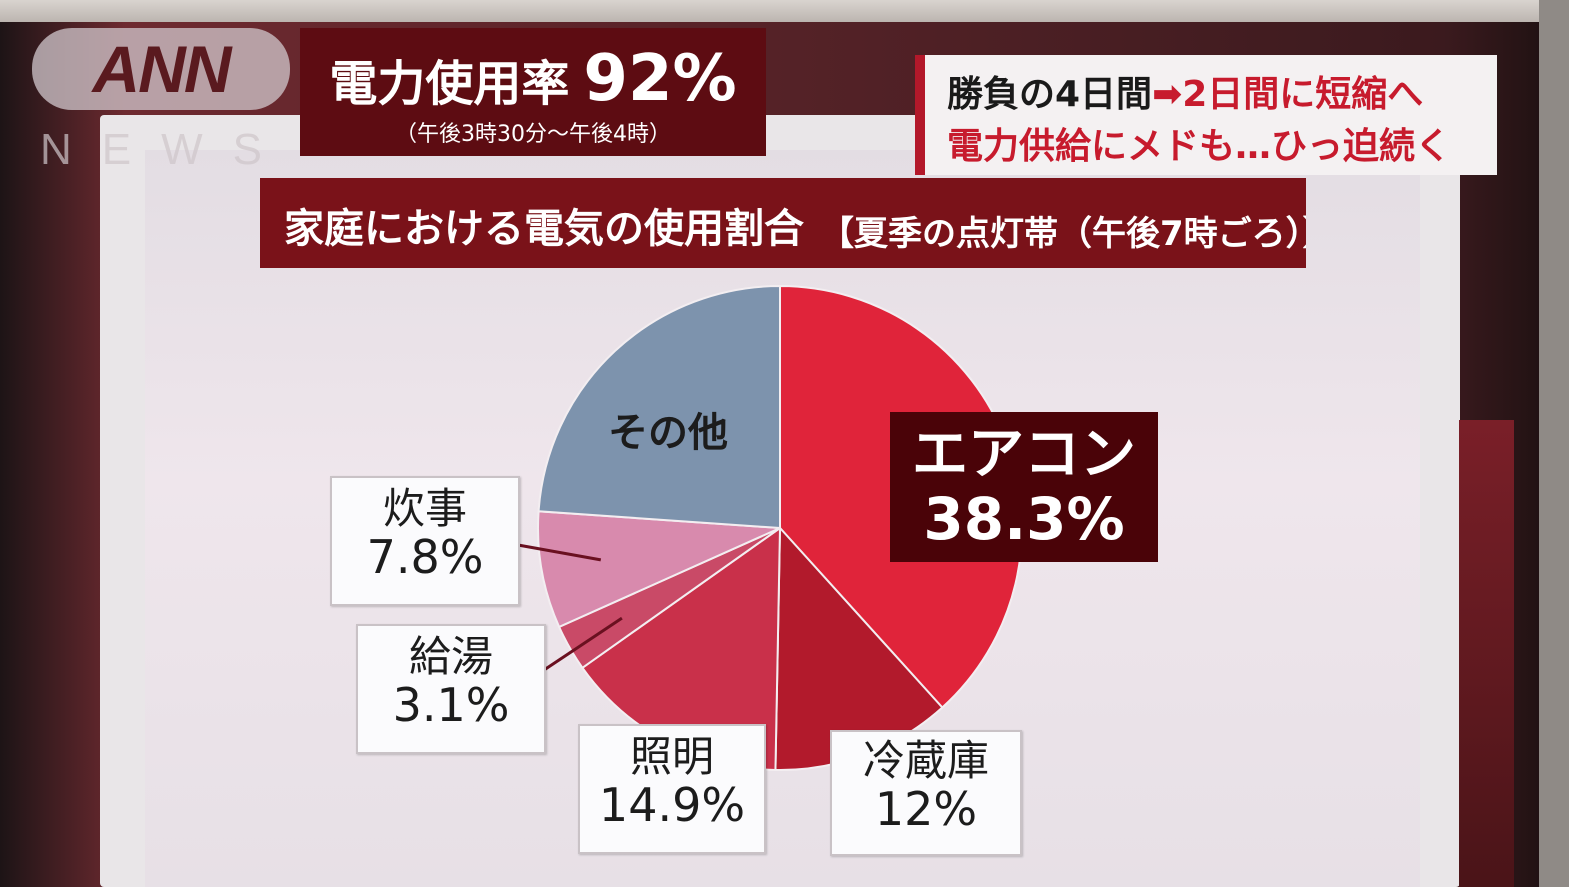 This screenshot has height=887, width=1569. Describe the element at coordinates (1486, 653) in the screenshot. I see `studio-red-edge` at that location.